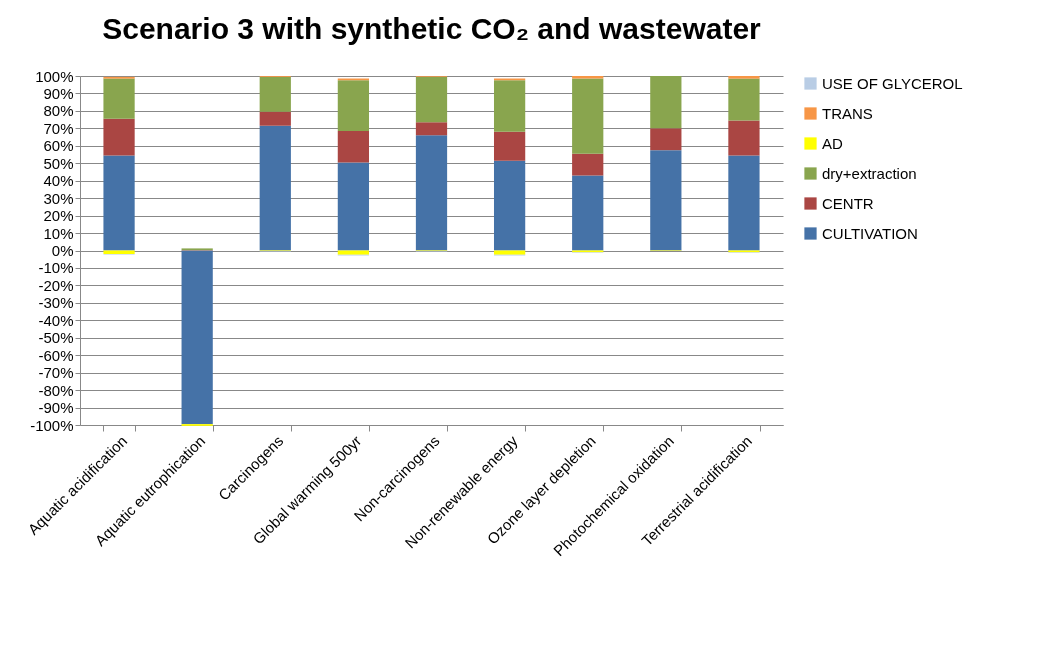  Describe the element at coordinates (56, 285) in the screenshot. I see `y-tick-label: -20%` at that location.